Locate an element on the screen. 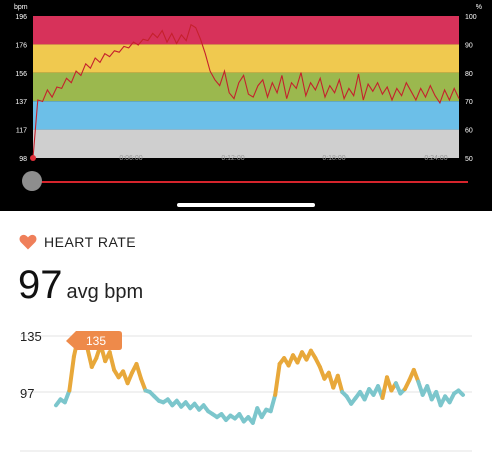  average-heart-rate: 97 avg bpm is located at coordinates (80, 285).